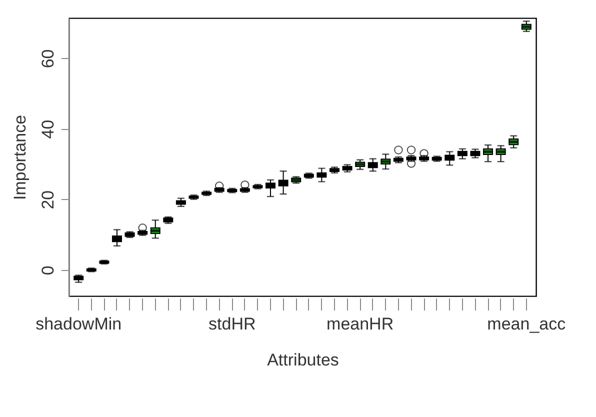 This screenshot has width=596, height=417. What do you see at coordinates (526, 324) in the screenshot?
I see `x-tick-label: mean_acc` at bounding box center [526, 324].